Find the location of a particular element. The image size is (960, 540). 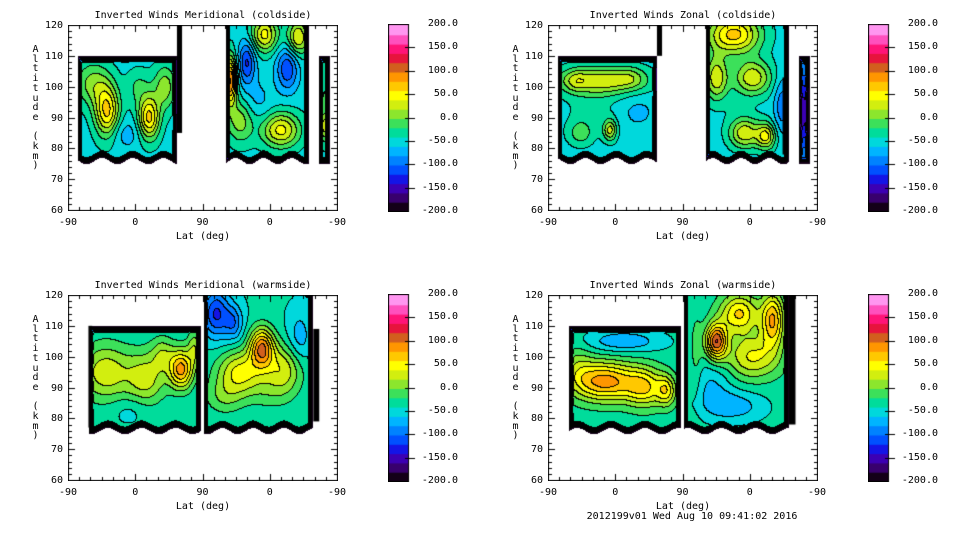

panel-title: Inverted Winds Zonal (warmside) is located at coordinates (683, 285).